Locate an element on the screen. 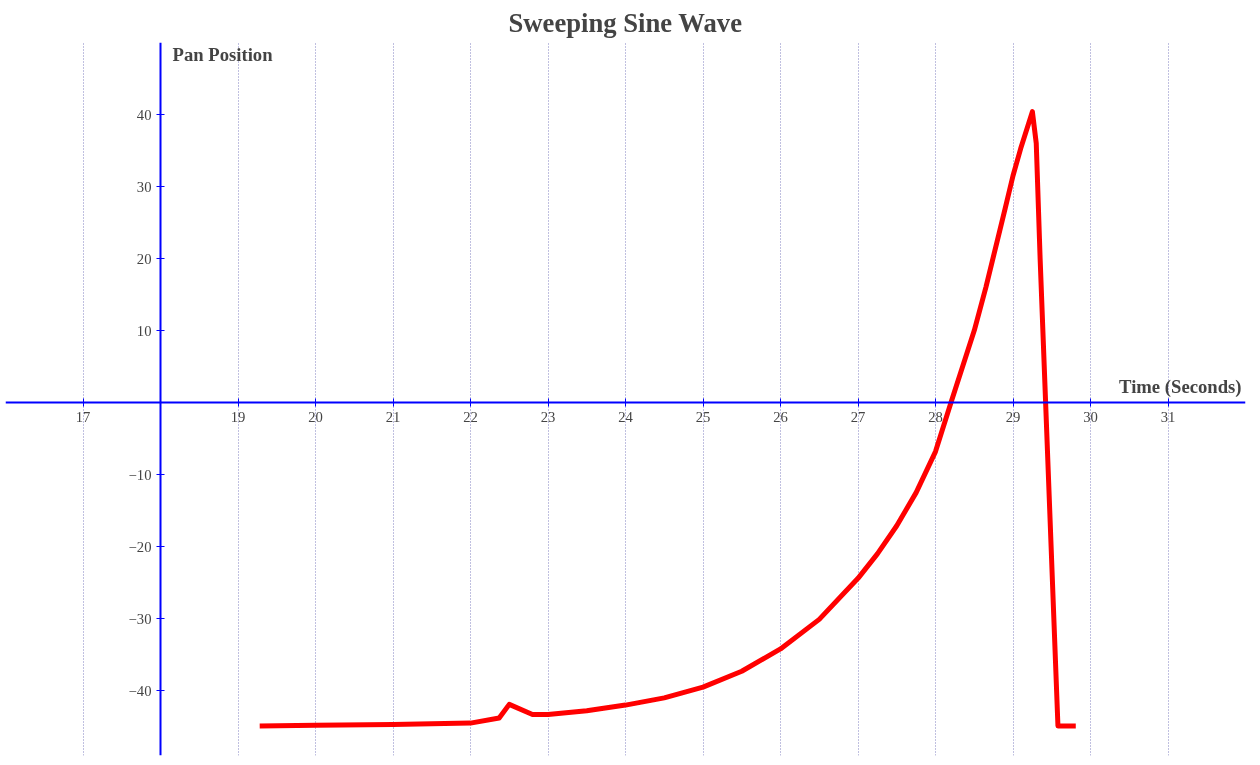 This screenshot has height=765, width=1260. x-tick-label: 26 is located at coordinates (780, 416).